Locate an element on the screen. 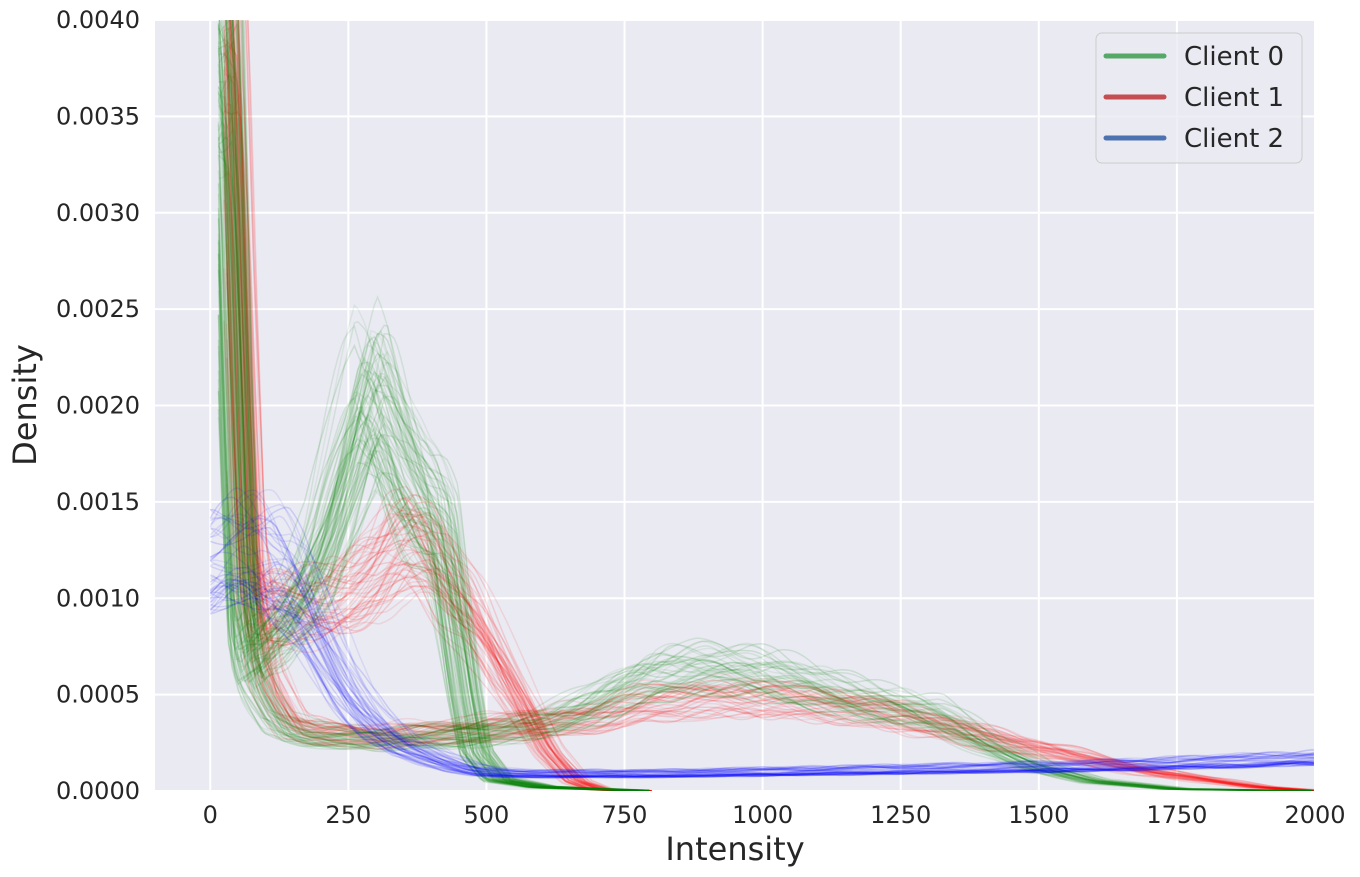 The height and width of the screenshot is (877, 1360). x-tick-label: 1000 is located at coordinates (762, 815).